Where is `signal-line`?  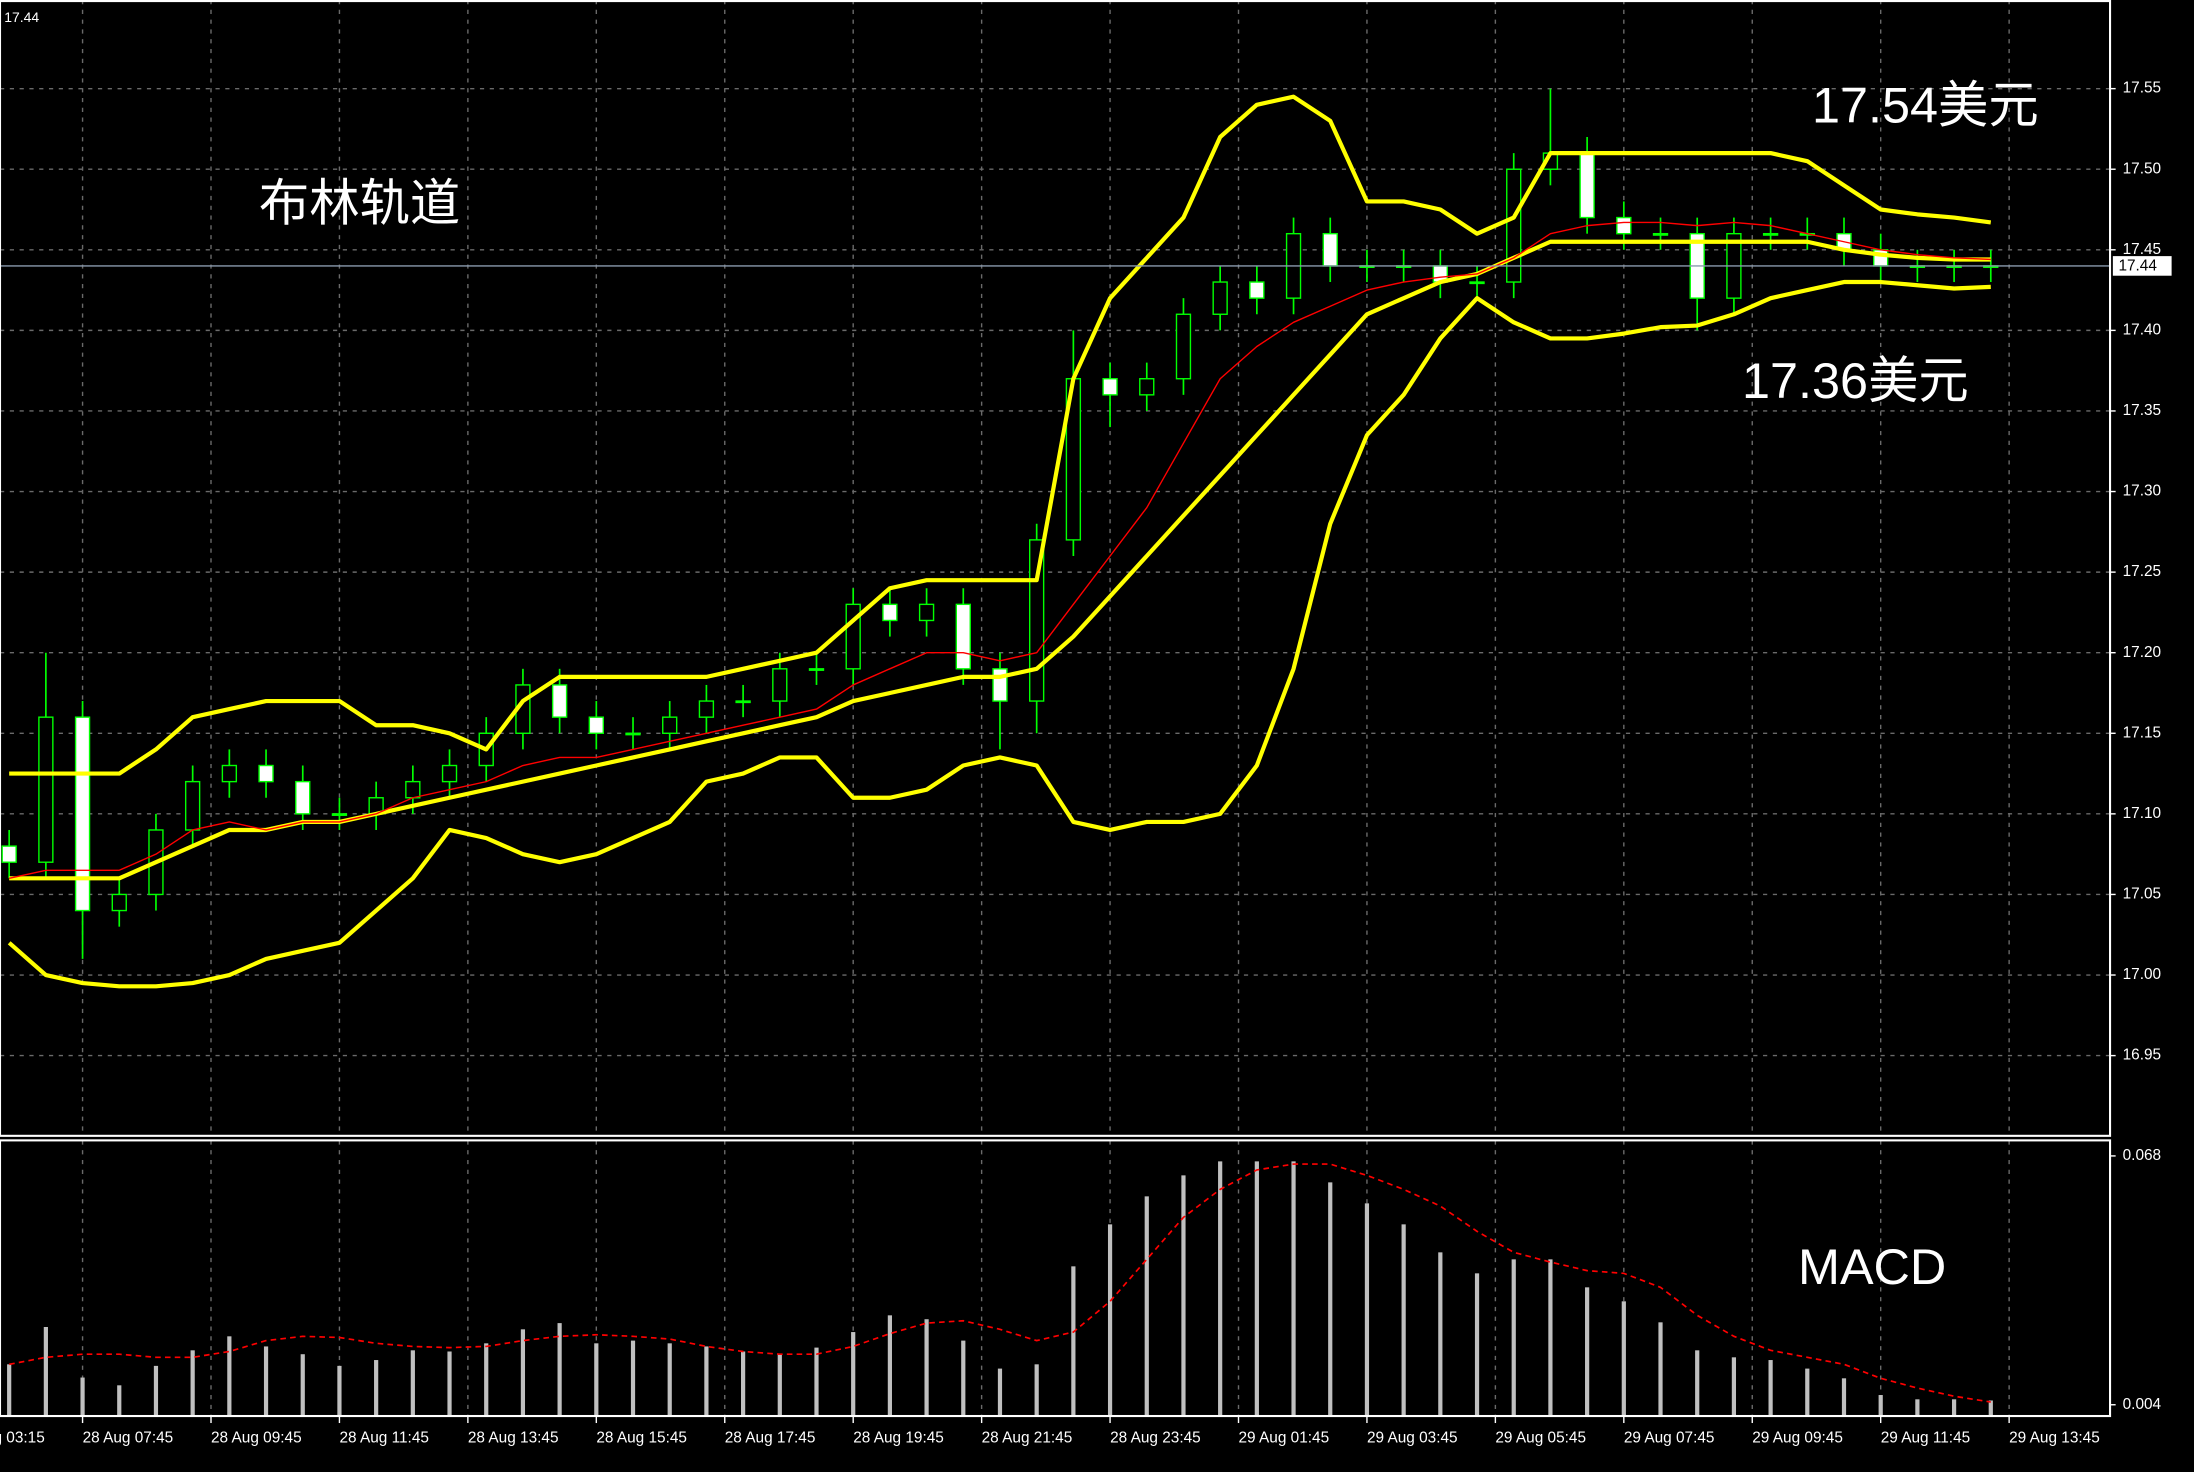 signal-line is located at coordinates (1000, 1283).